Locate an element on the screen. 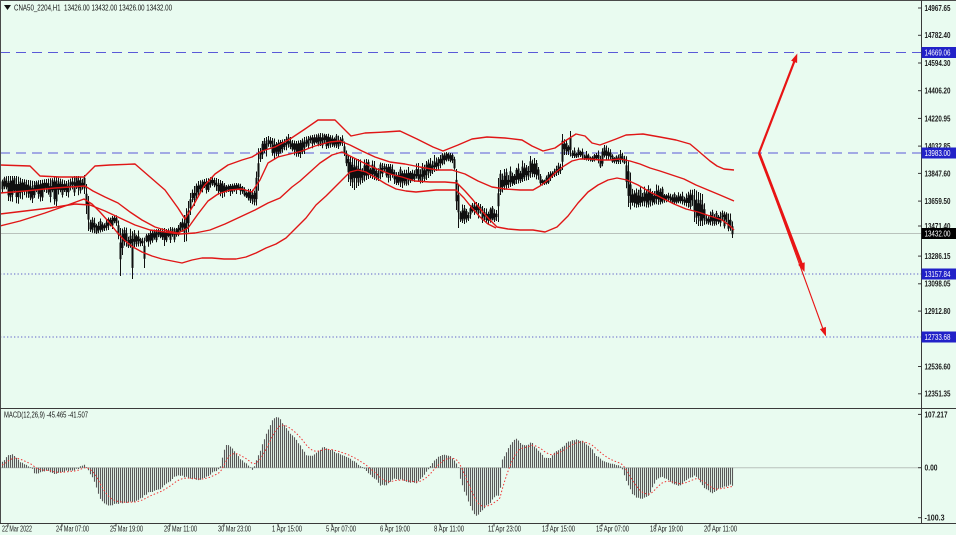  svg-text: 14406.20 is located at coordinates (938, 91).